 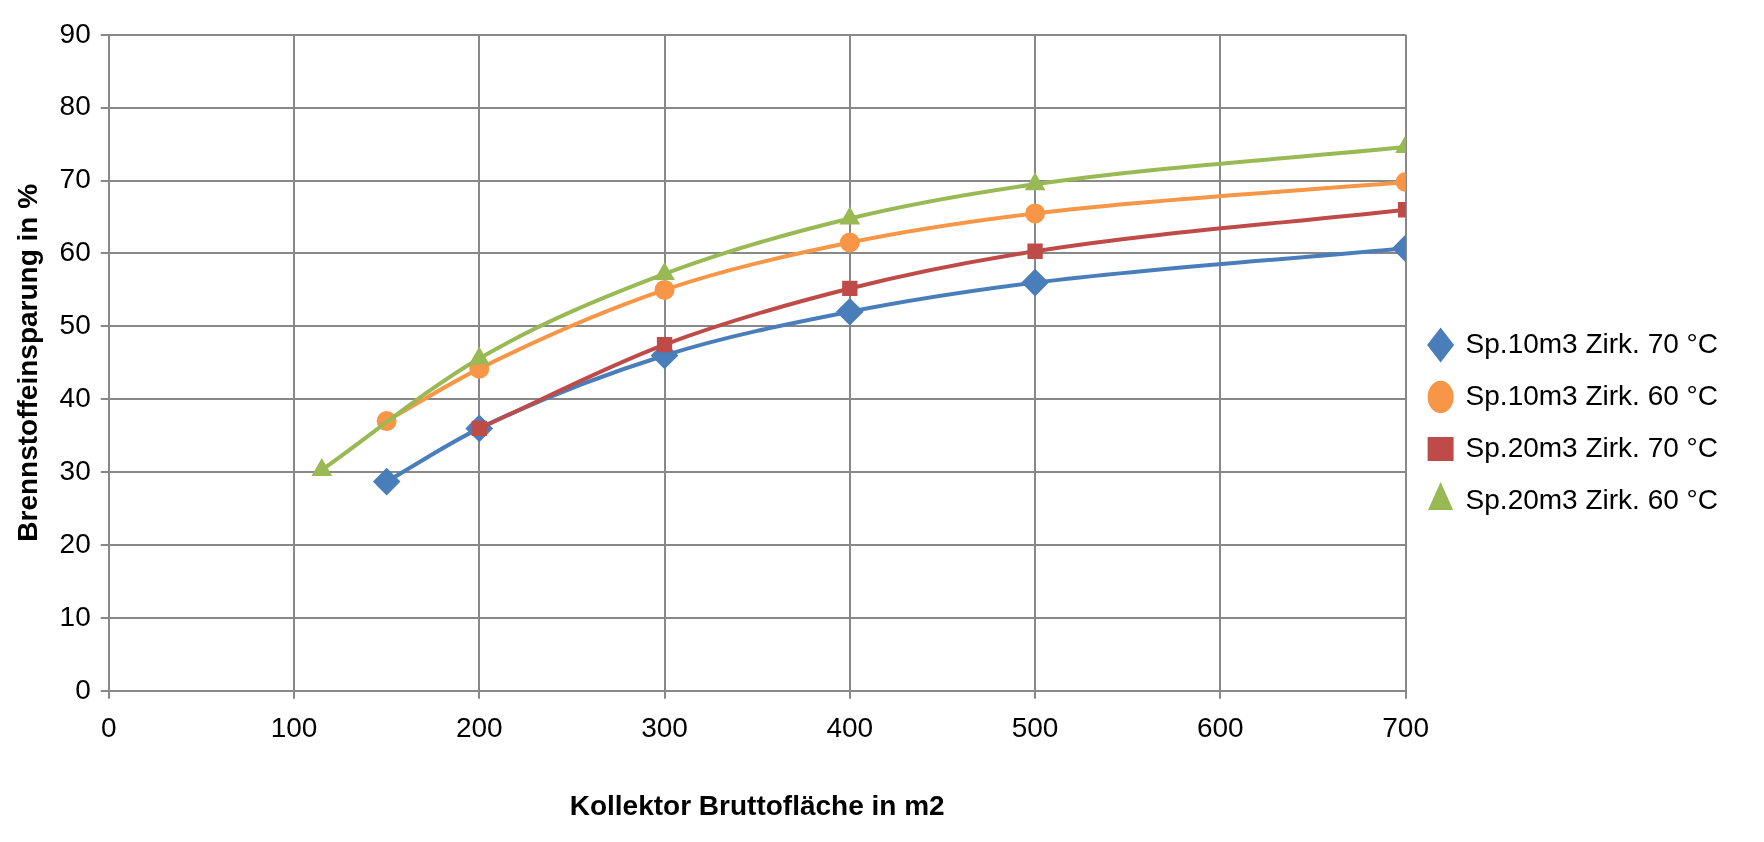 I want to click on y-tick-label: 30, so click(x=75, y=470).